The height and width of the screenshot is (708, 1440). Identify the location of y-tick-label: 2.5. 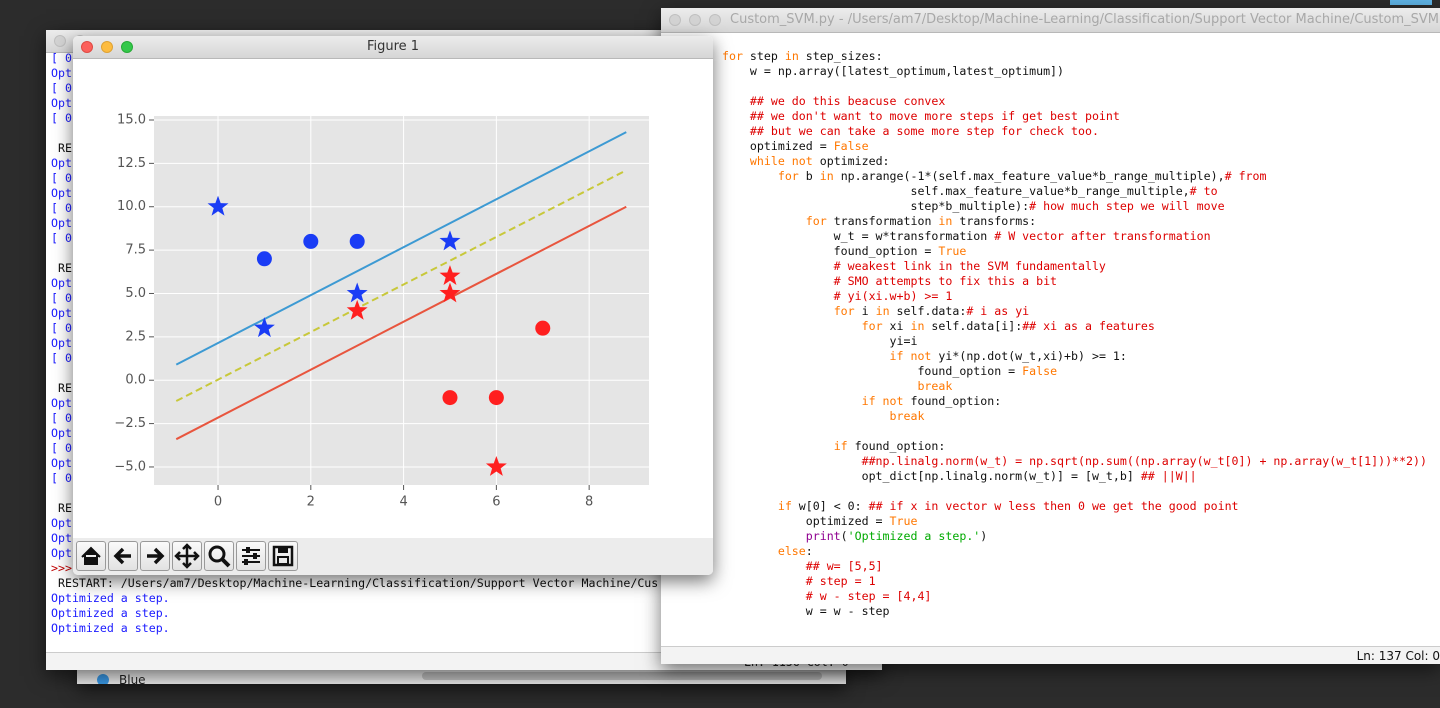
(135, 336).